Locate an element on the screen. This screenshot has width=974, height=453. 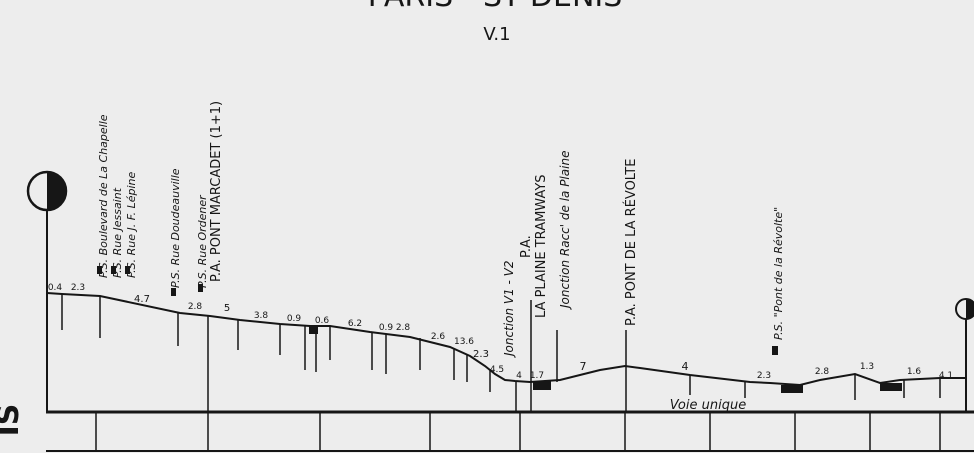
gradient-value: 1.7 is located at coordinates (537, 376).